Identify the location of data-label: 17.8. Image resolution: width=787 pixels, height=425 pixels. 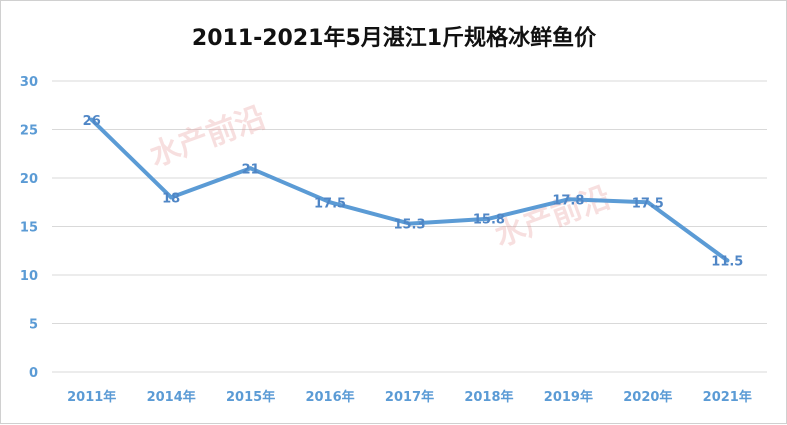
(568, 200).